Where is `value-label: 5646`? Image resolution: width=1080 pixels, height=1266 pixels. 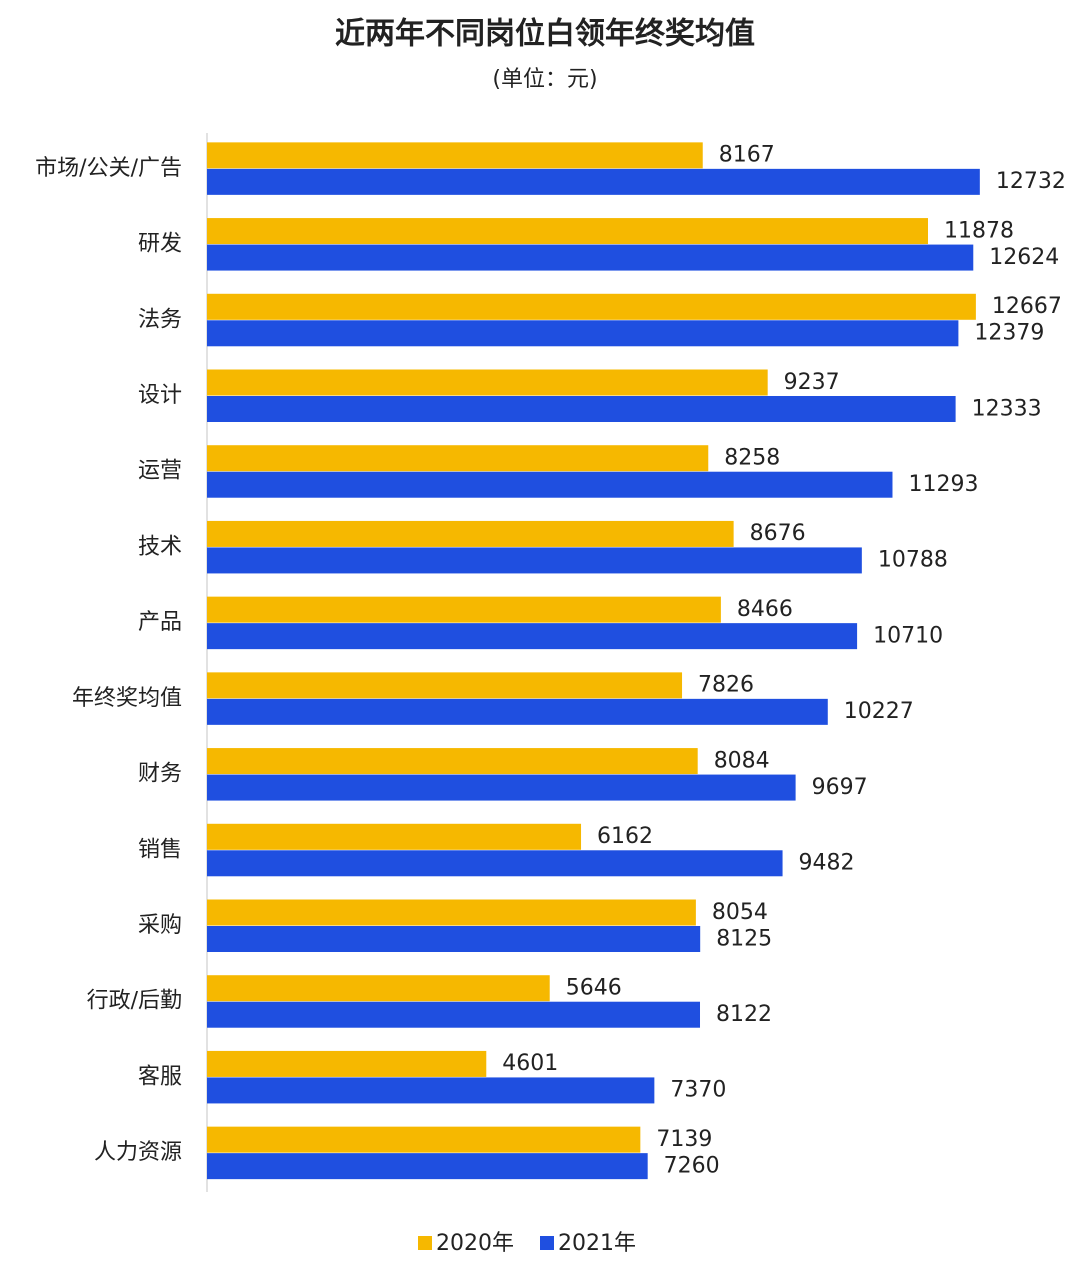
value-label: 5646 is located at coordinates (594, 987).